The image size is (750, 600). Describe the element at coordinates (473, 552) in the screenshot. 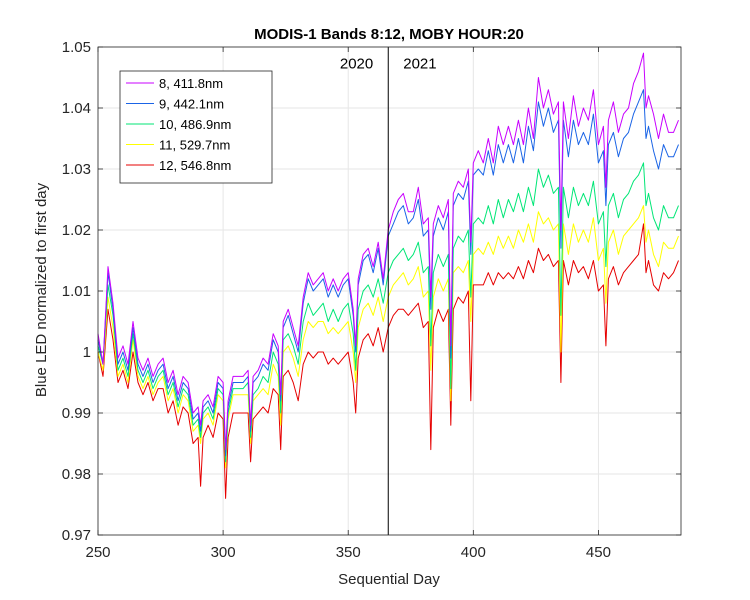

I see `x-tick-label: 400` at that location.